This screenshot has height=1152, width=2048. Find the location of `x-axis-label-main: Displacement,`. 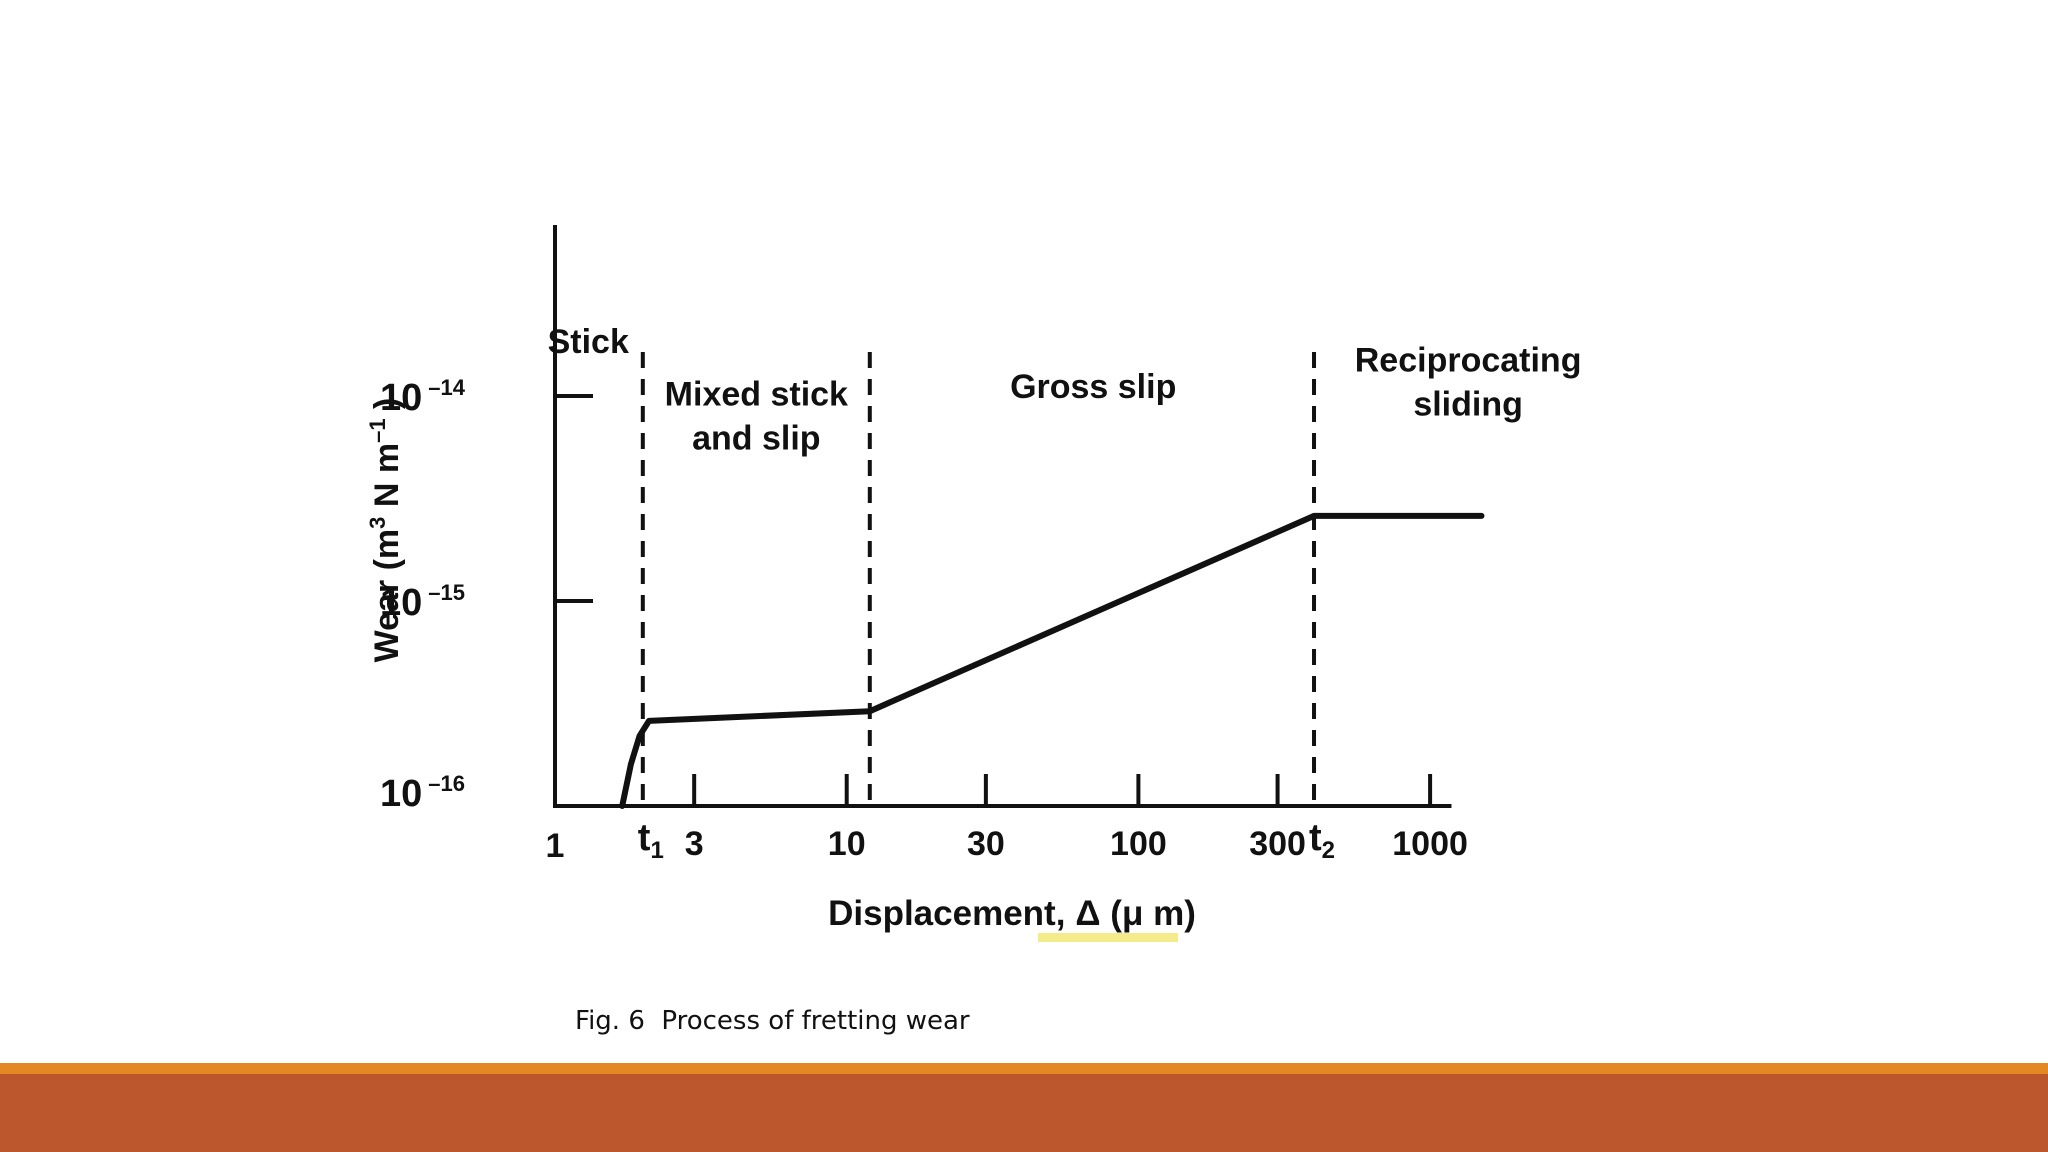

x-axis-label-main: Displacement, is located at coordinates (946, 913).